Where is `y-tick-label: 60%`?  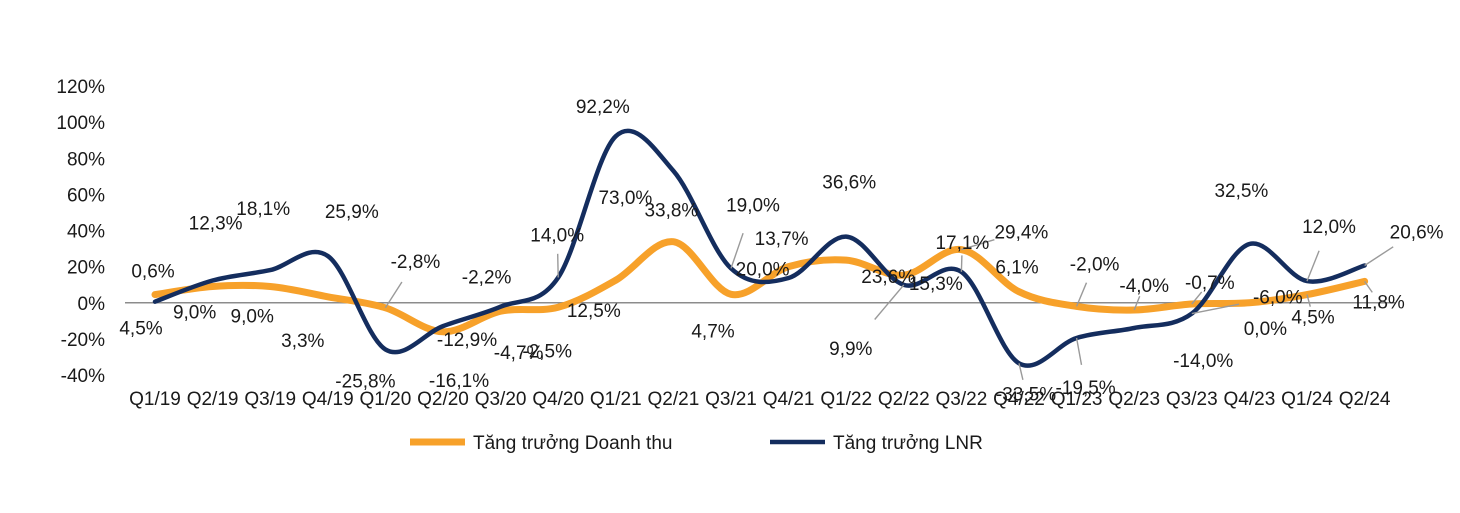 y-tick-label: 60% is located at coordinates (86, 195).